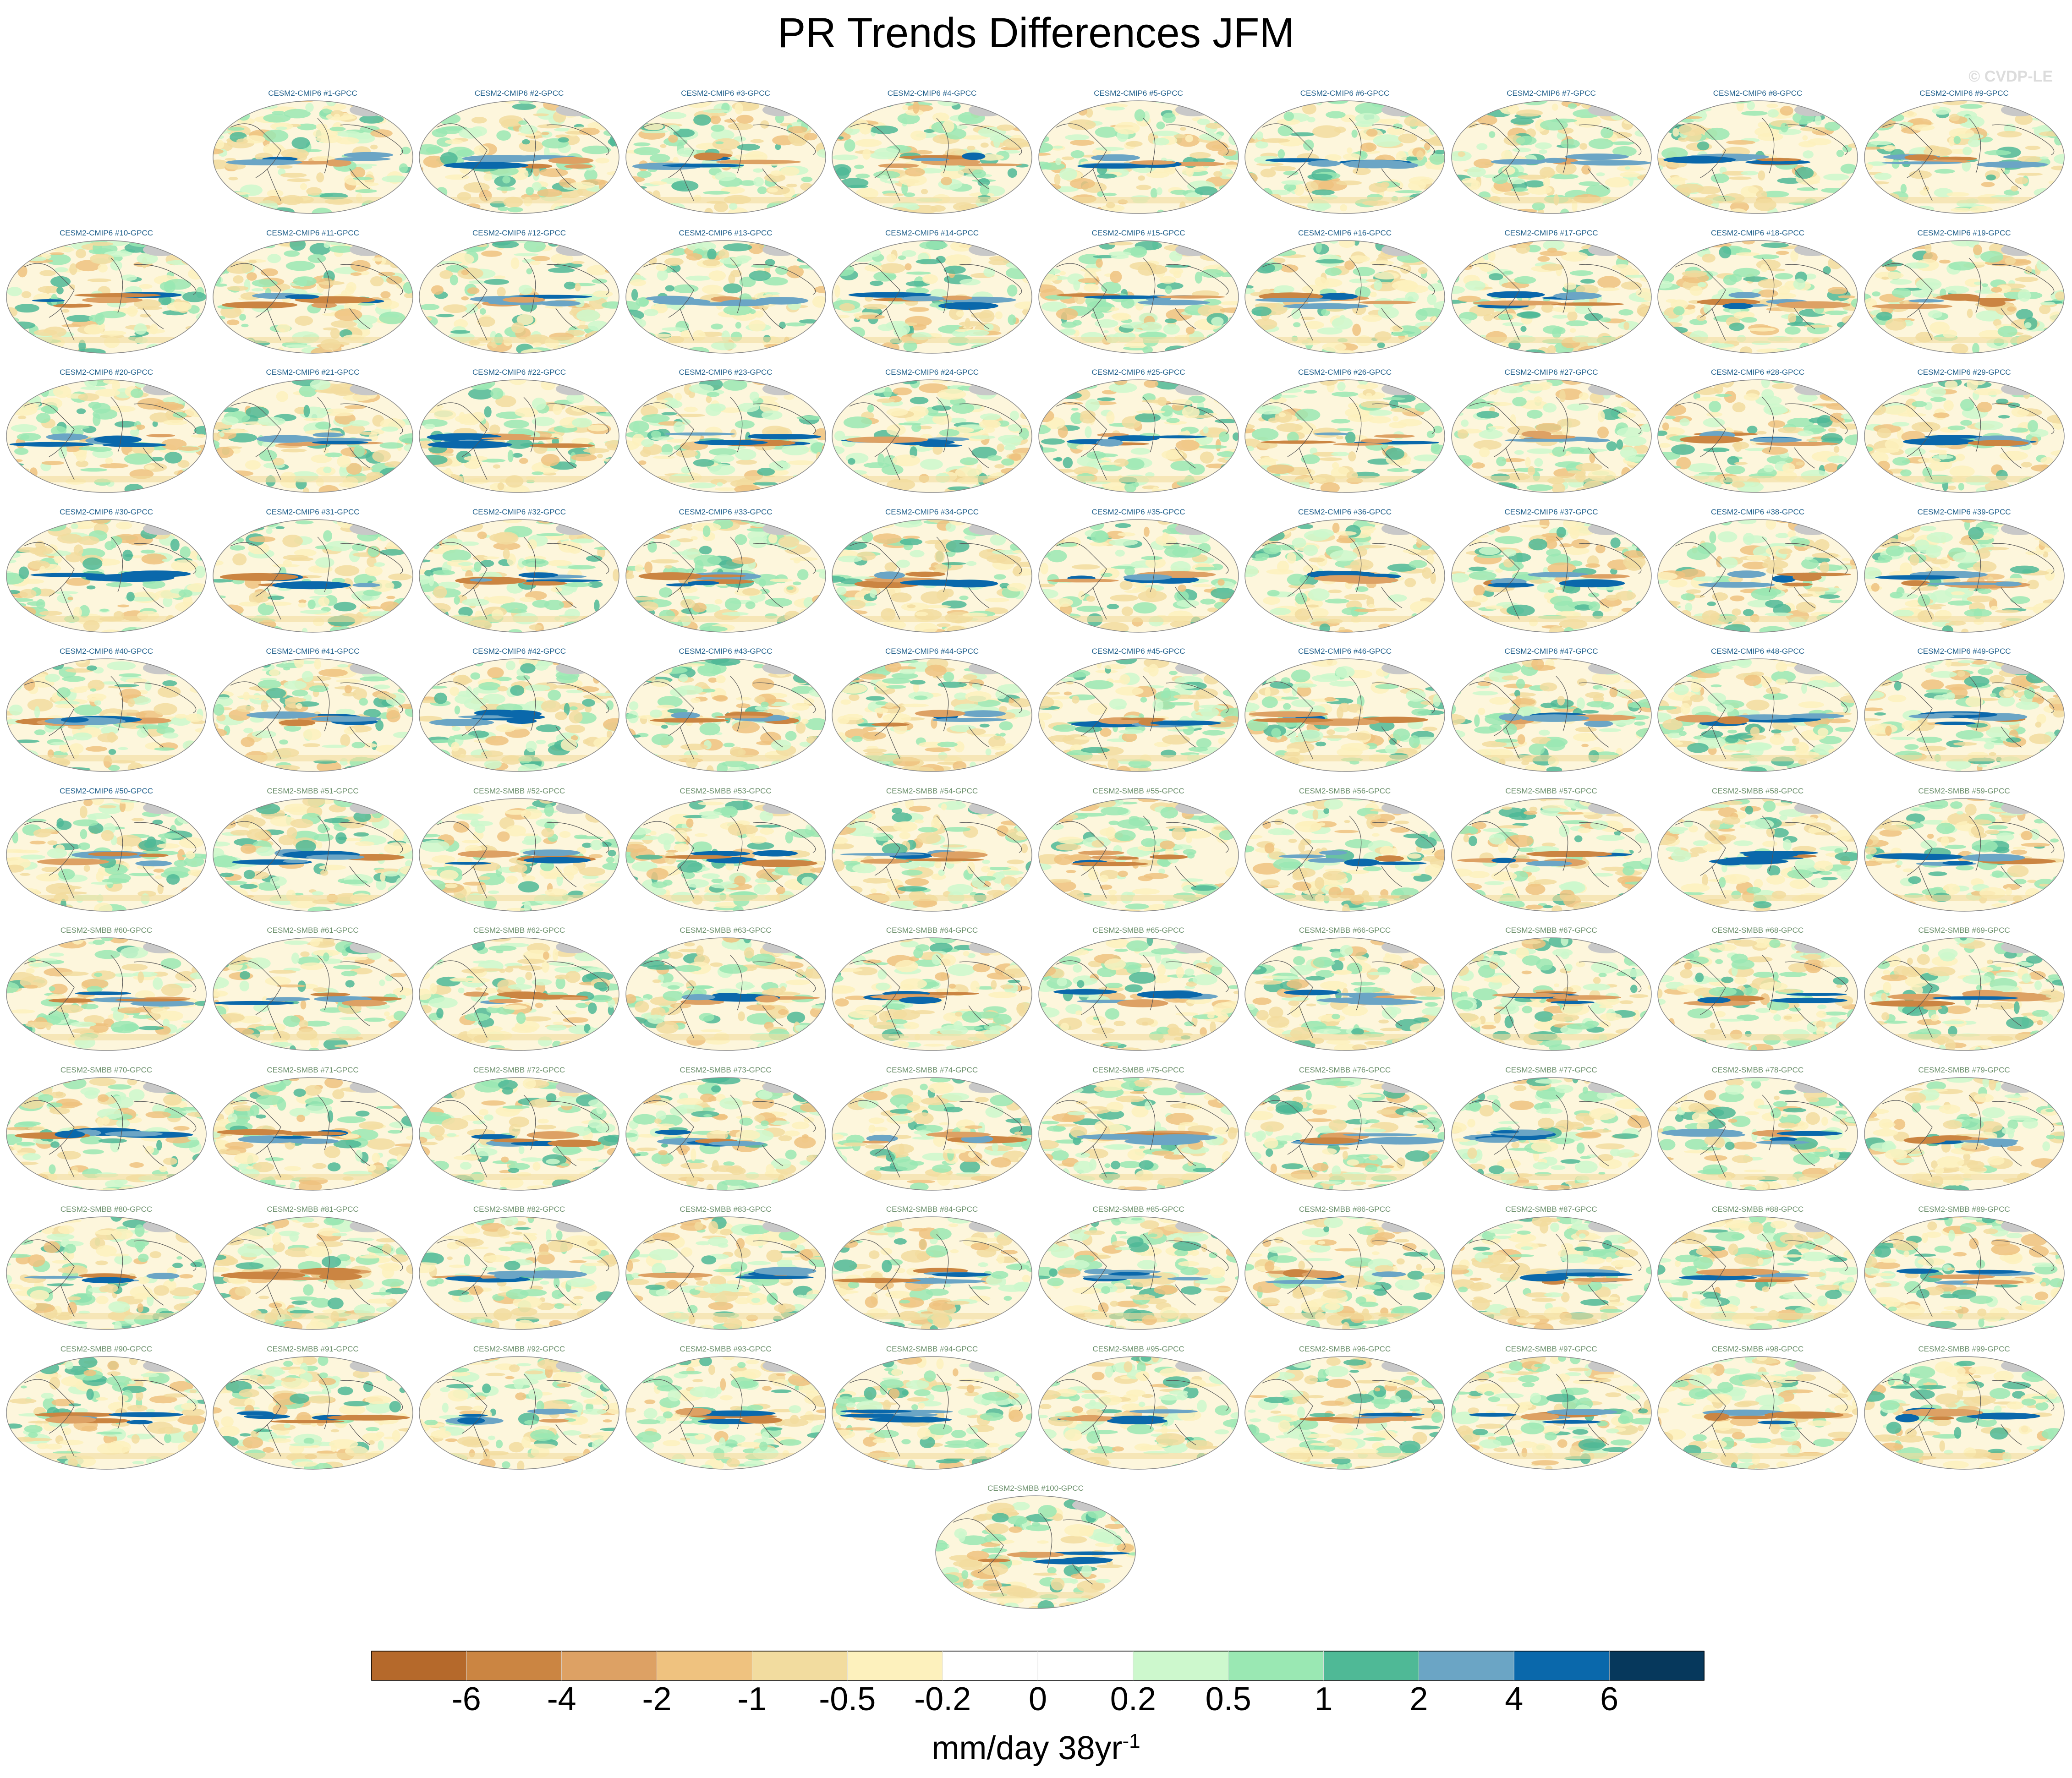 This screenshot has height=1778, width=2072. What do you see at coordinates (107, 1069) in the screenshot?
I see `panel-title: CESM2-SMBB #70-GPCC` at bounding box center [107, 1069].